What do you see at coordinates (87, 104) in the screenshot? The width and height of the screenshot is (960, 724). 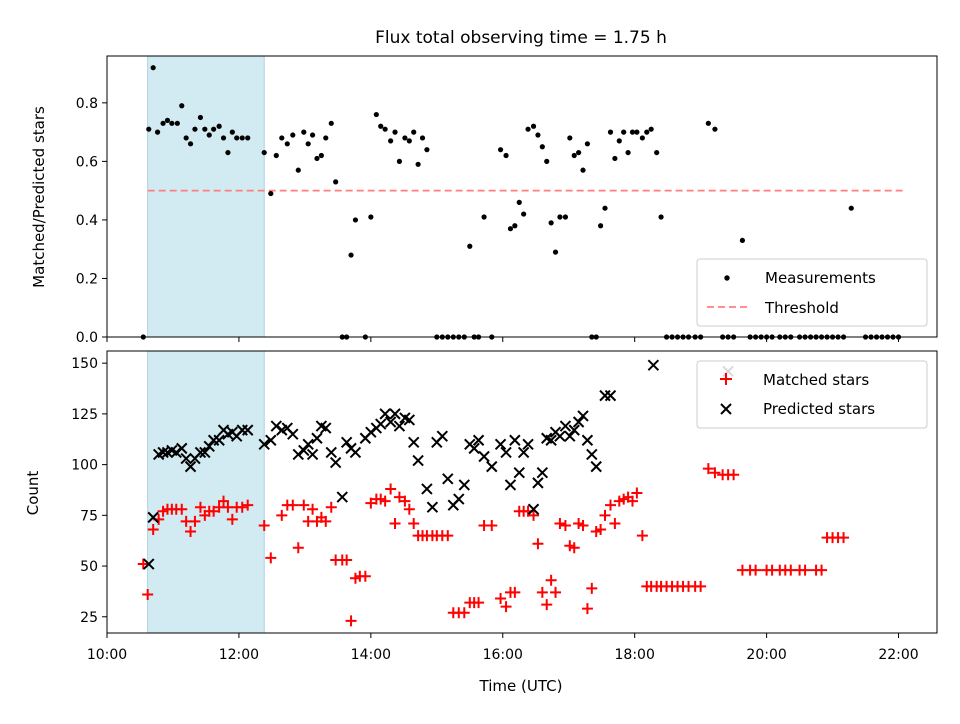 I see `top-y-tick-label: 0.8` at bounding box center [87, 104].